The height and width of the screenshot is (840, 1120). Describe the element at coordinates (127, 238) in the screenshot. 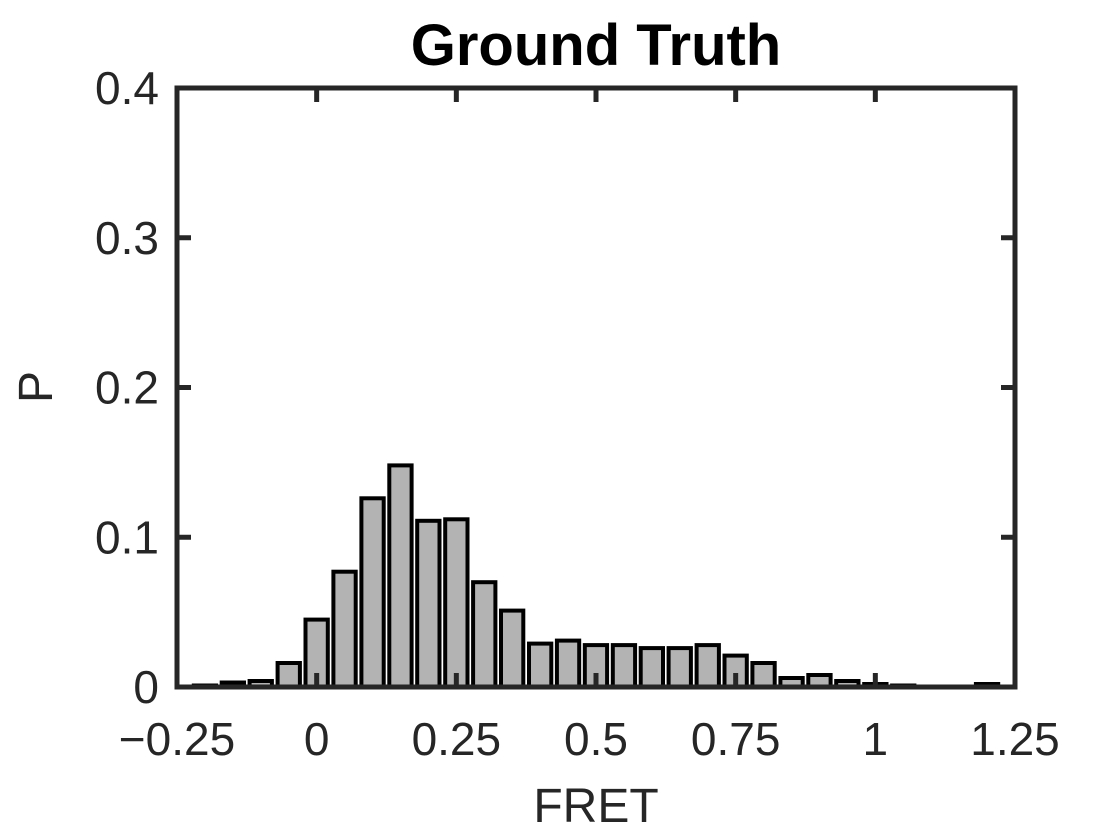

I see `y-tick-label: 0.3` at that location.